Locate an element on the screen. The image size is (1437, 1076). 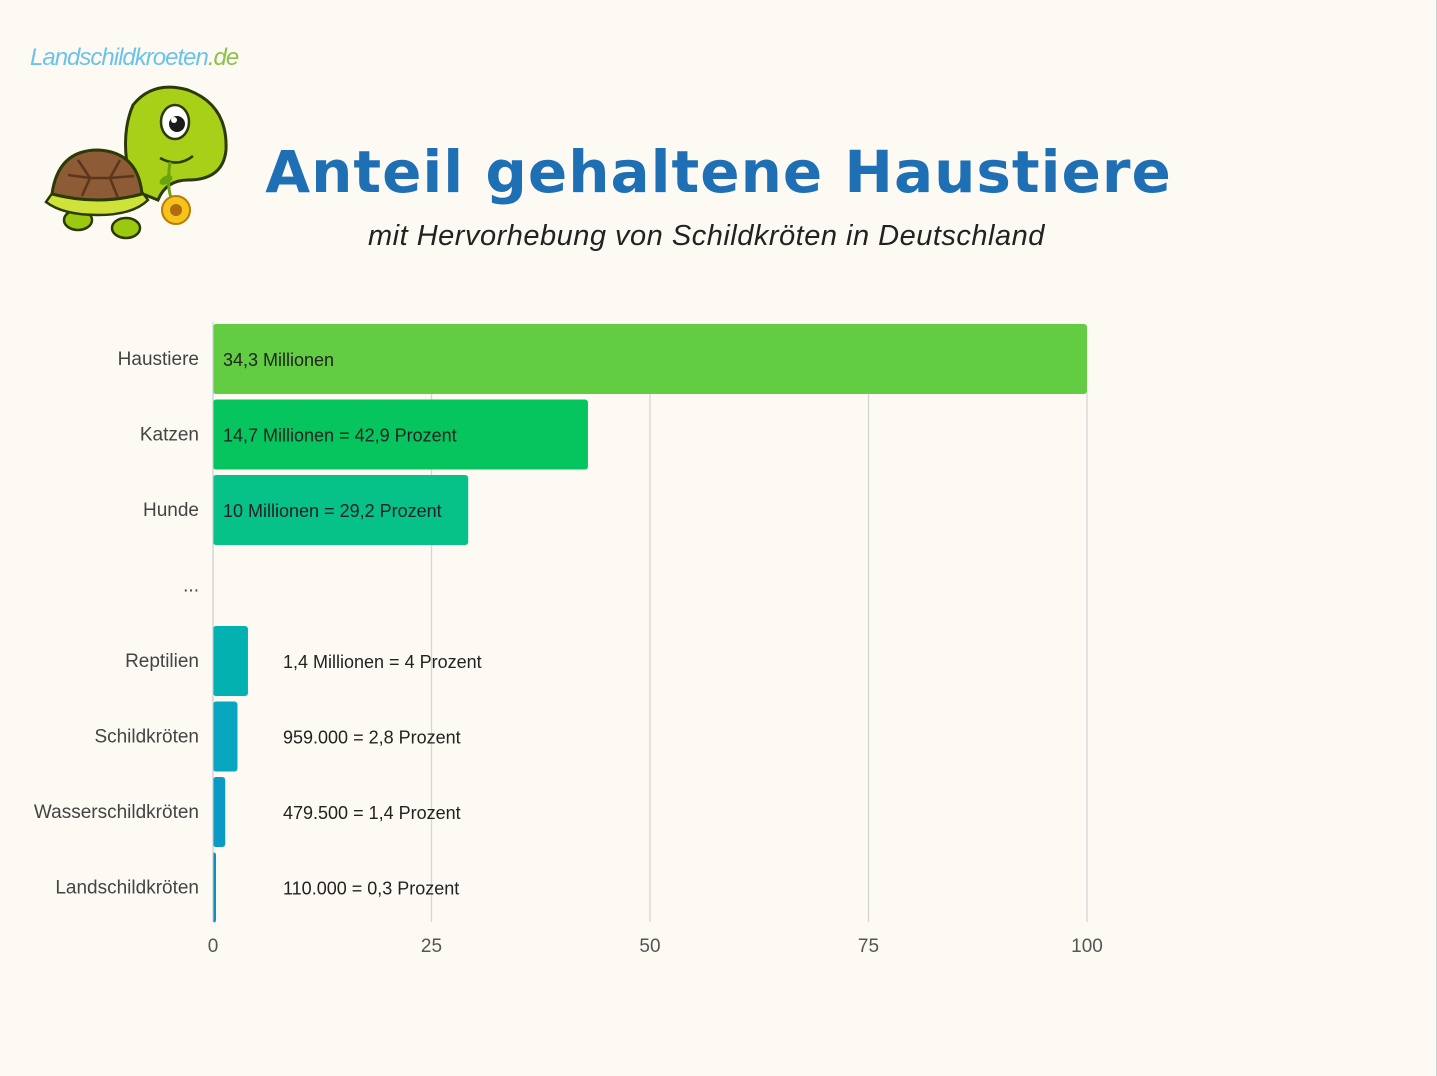
brand-tld: .de is located at coordinates (223, 57).